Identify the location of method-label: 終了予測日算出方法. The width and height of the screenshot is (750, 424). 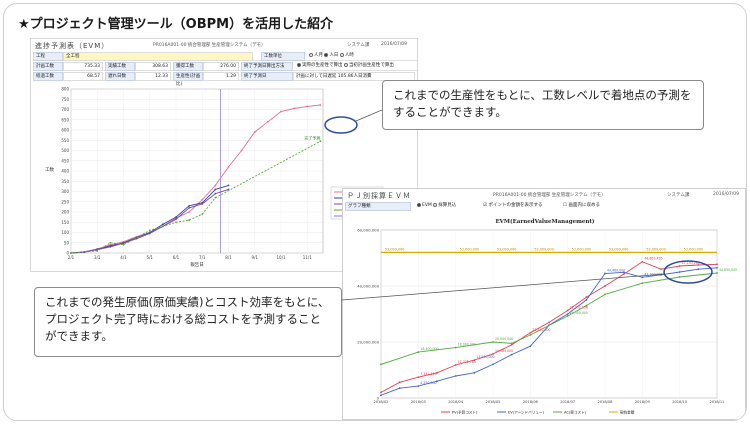
(267, 66).